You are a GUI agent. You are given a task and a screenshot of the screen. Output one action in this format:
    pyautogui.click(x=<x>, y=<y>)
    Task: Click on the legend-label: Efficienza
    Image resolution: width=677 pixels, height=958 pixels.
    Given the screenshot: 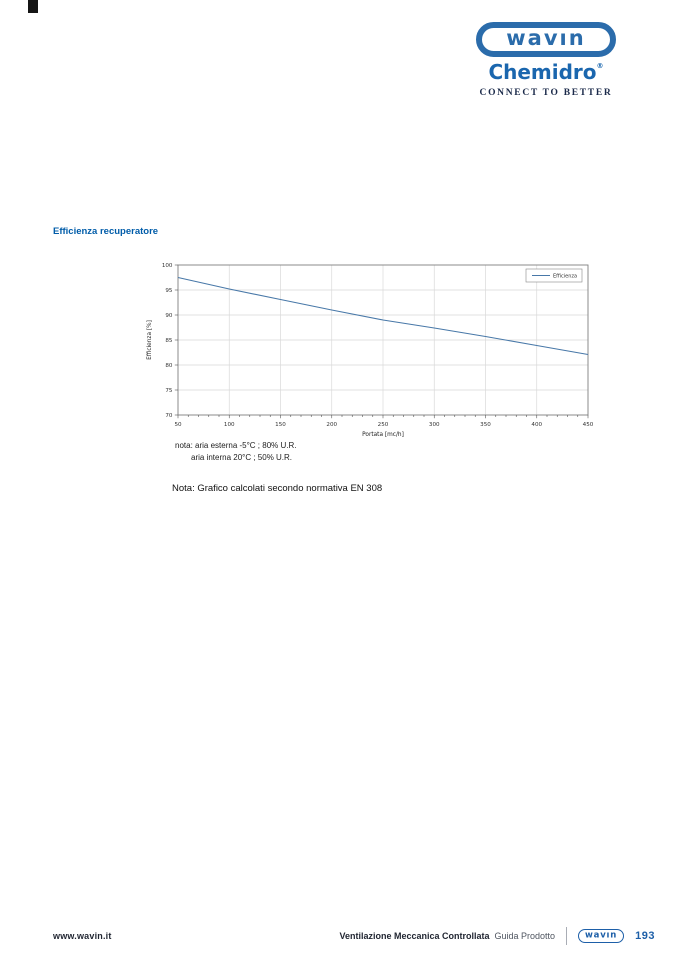 What is the action you would take?
    pyautogui.click(x=565, y=277)
    